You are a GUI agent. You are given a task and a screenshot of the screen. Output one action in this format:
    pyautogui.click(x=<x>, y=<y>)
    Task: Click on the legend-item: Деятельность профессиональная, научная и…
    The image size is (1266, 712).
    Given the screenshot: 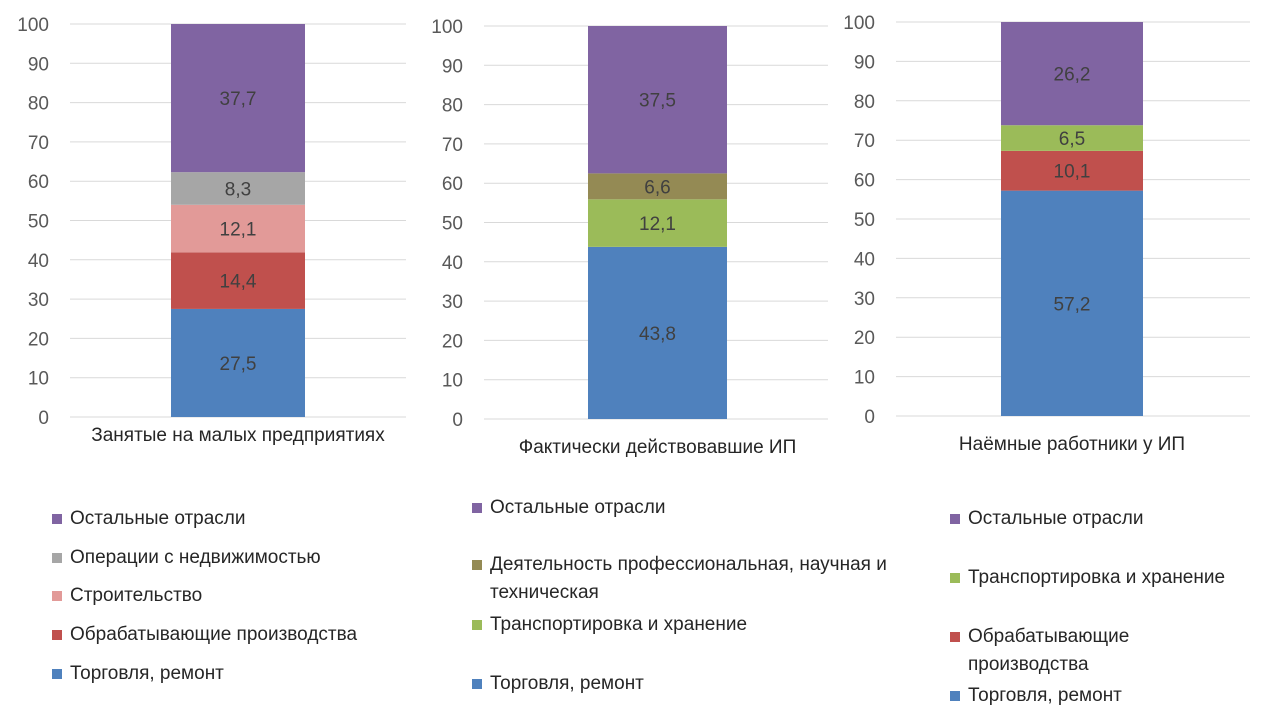 What is the action you would take?
    pyautogui.click(x=692, y=579)
    